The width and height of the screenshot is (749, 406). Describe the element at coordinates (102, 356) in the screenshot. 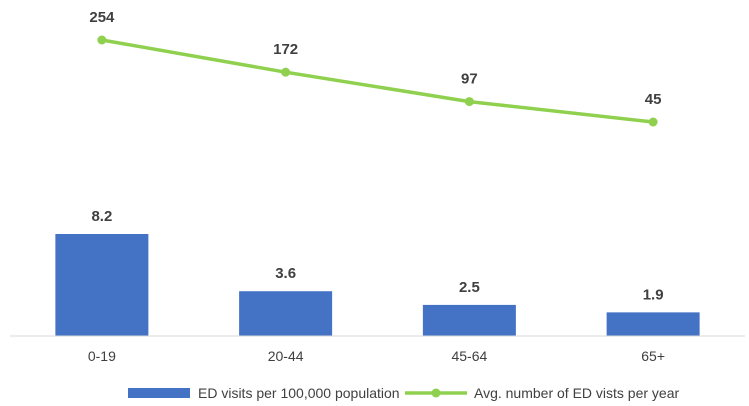

I see `x-tick-label: 0-19` at that location.